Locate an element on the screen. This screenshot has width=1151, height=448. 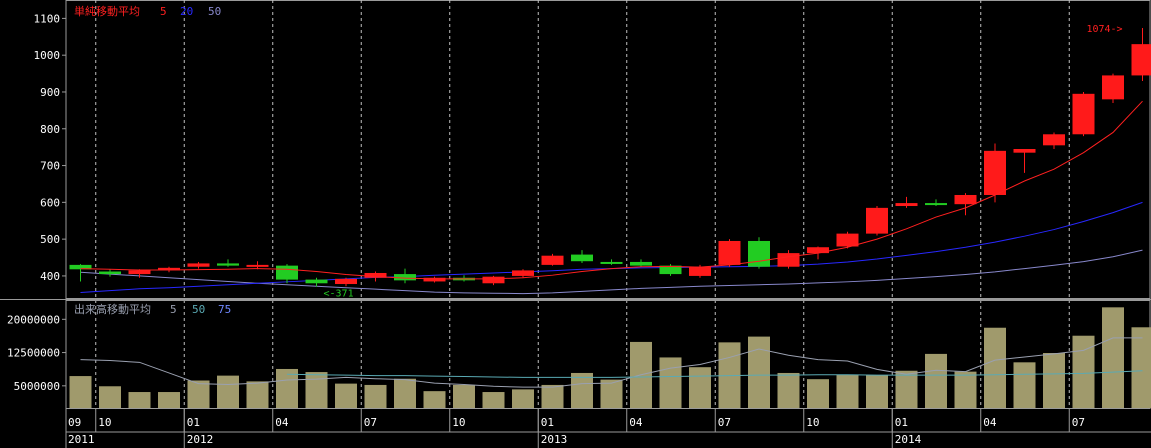
price-annotation: 1074-> is located at coordinates (1104, 29).